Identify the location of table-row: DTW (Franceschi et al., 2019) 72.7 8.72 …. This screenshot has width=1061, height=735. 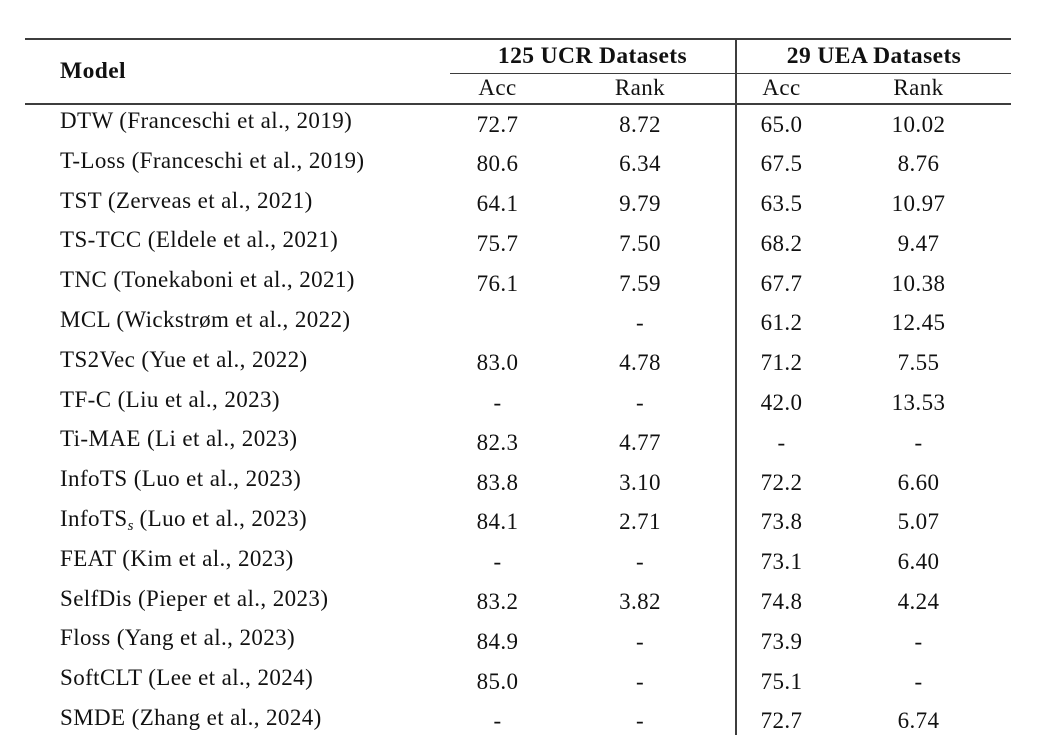
(518, 124).